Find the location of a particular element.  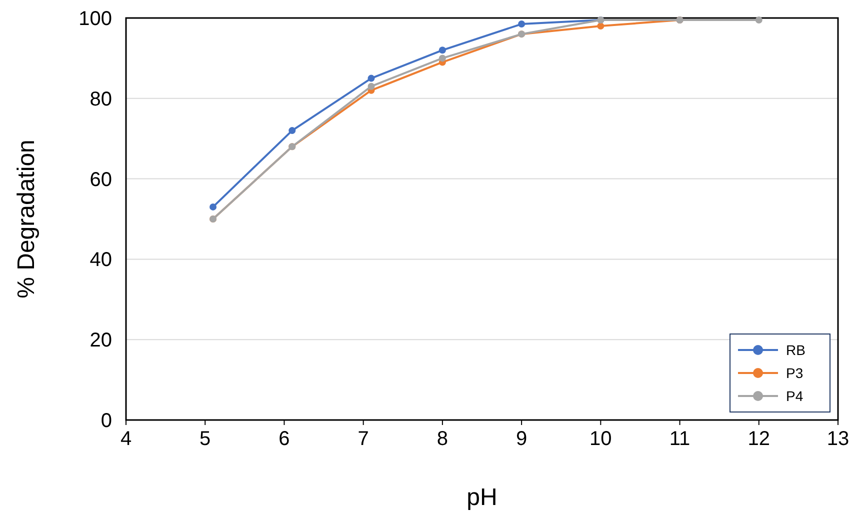

y-axis-title: % Degradation is located at coordinates (26, 219).